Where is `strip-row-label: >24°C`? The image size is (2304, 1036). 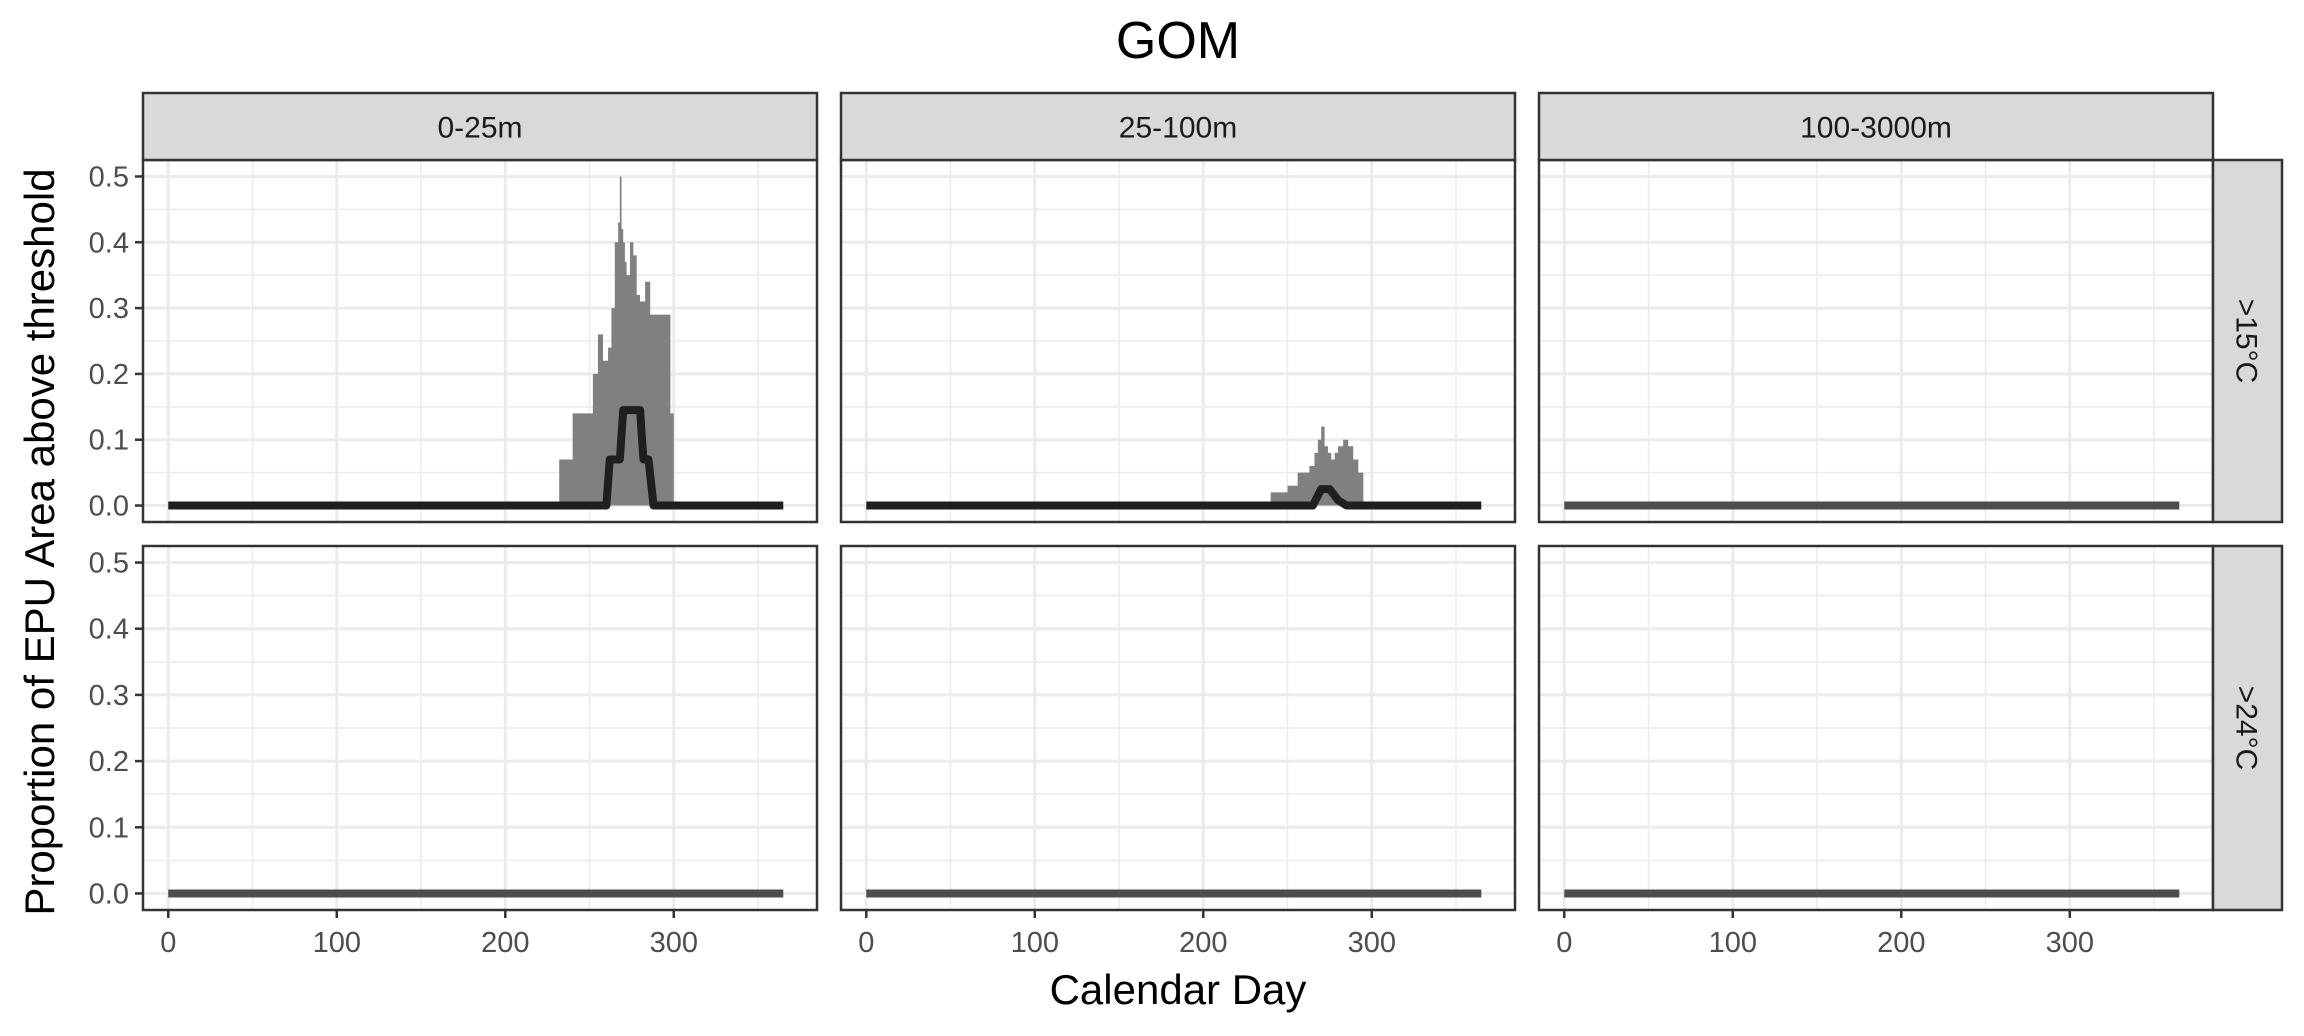
strip-row-label: >24°C is located at coordinates (2246, 728).